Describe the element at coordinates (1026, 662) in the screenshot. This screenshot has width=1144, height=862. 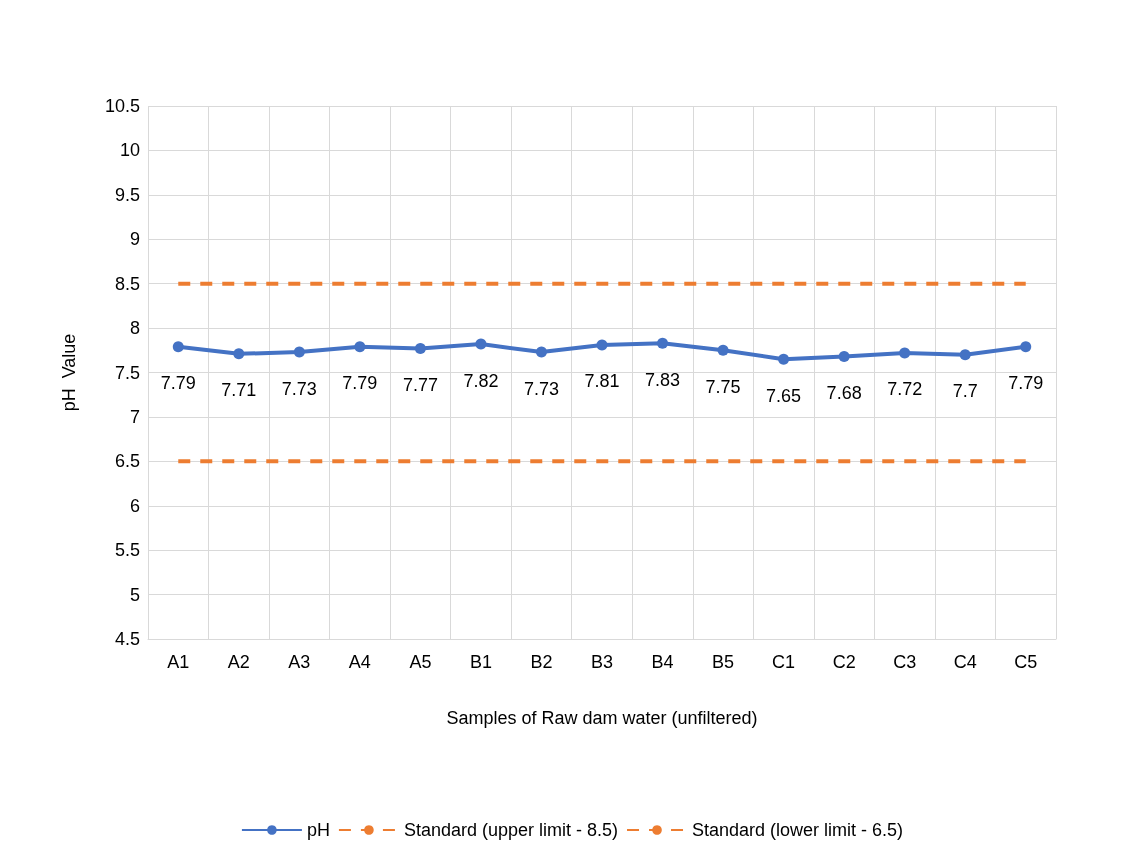
I see `x-tick-label: C5` at that location.